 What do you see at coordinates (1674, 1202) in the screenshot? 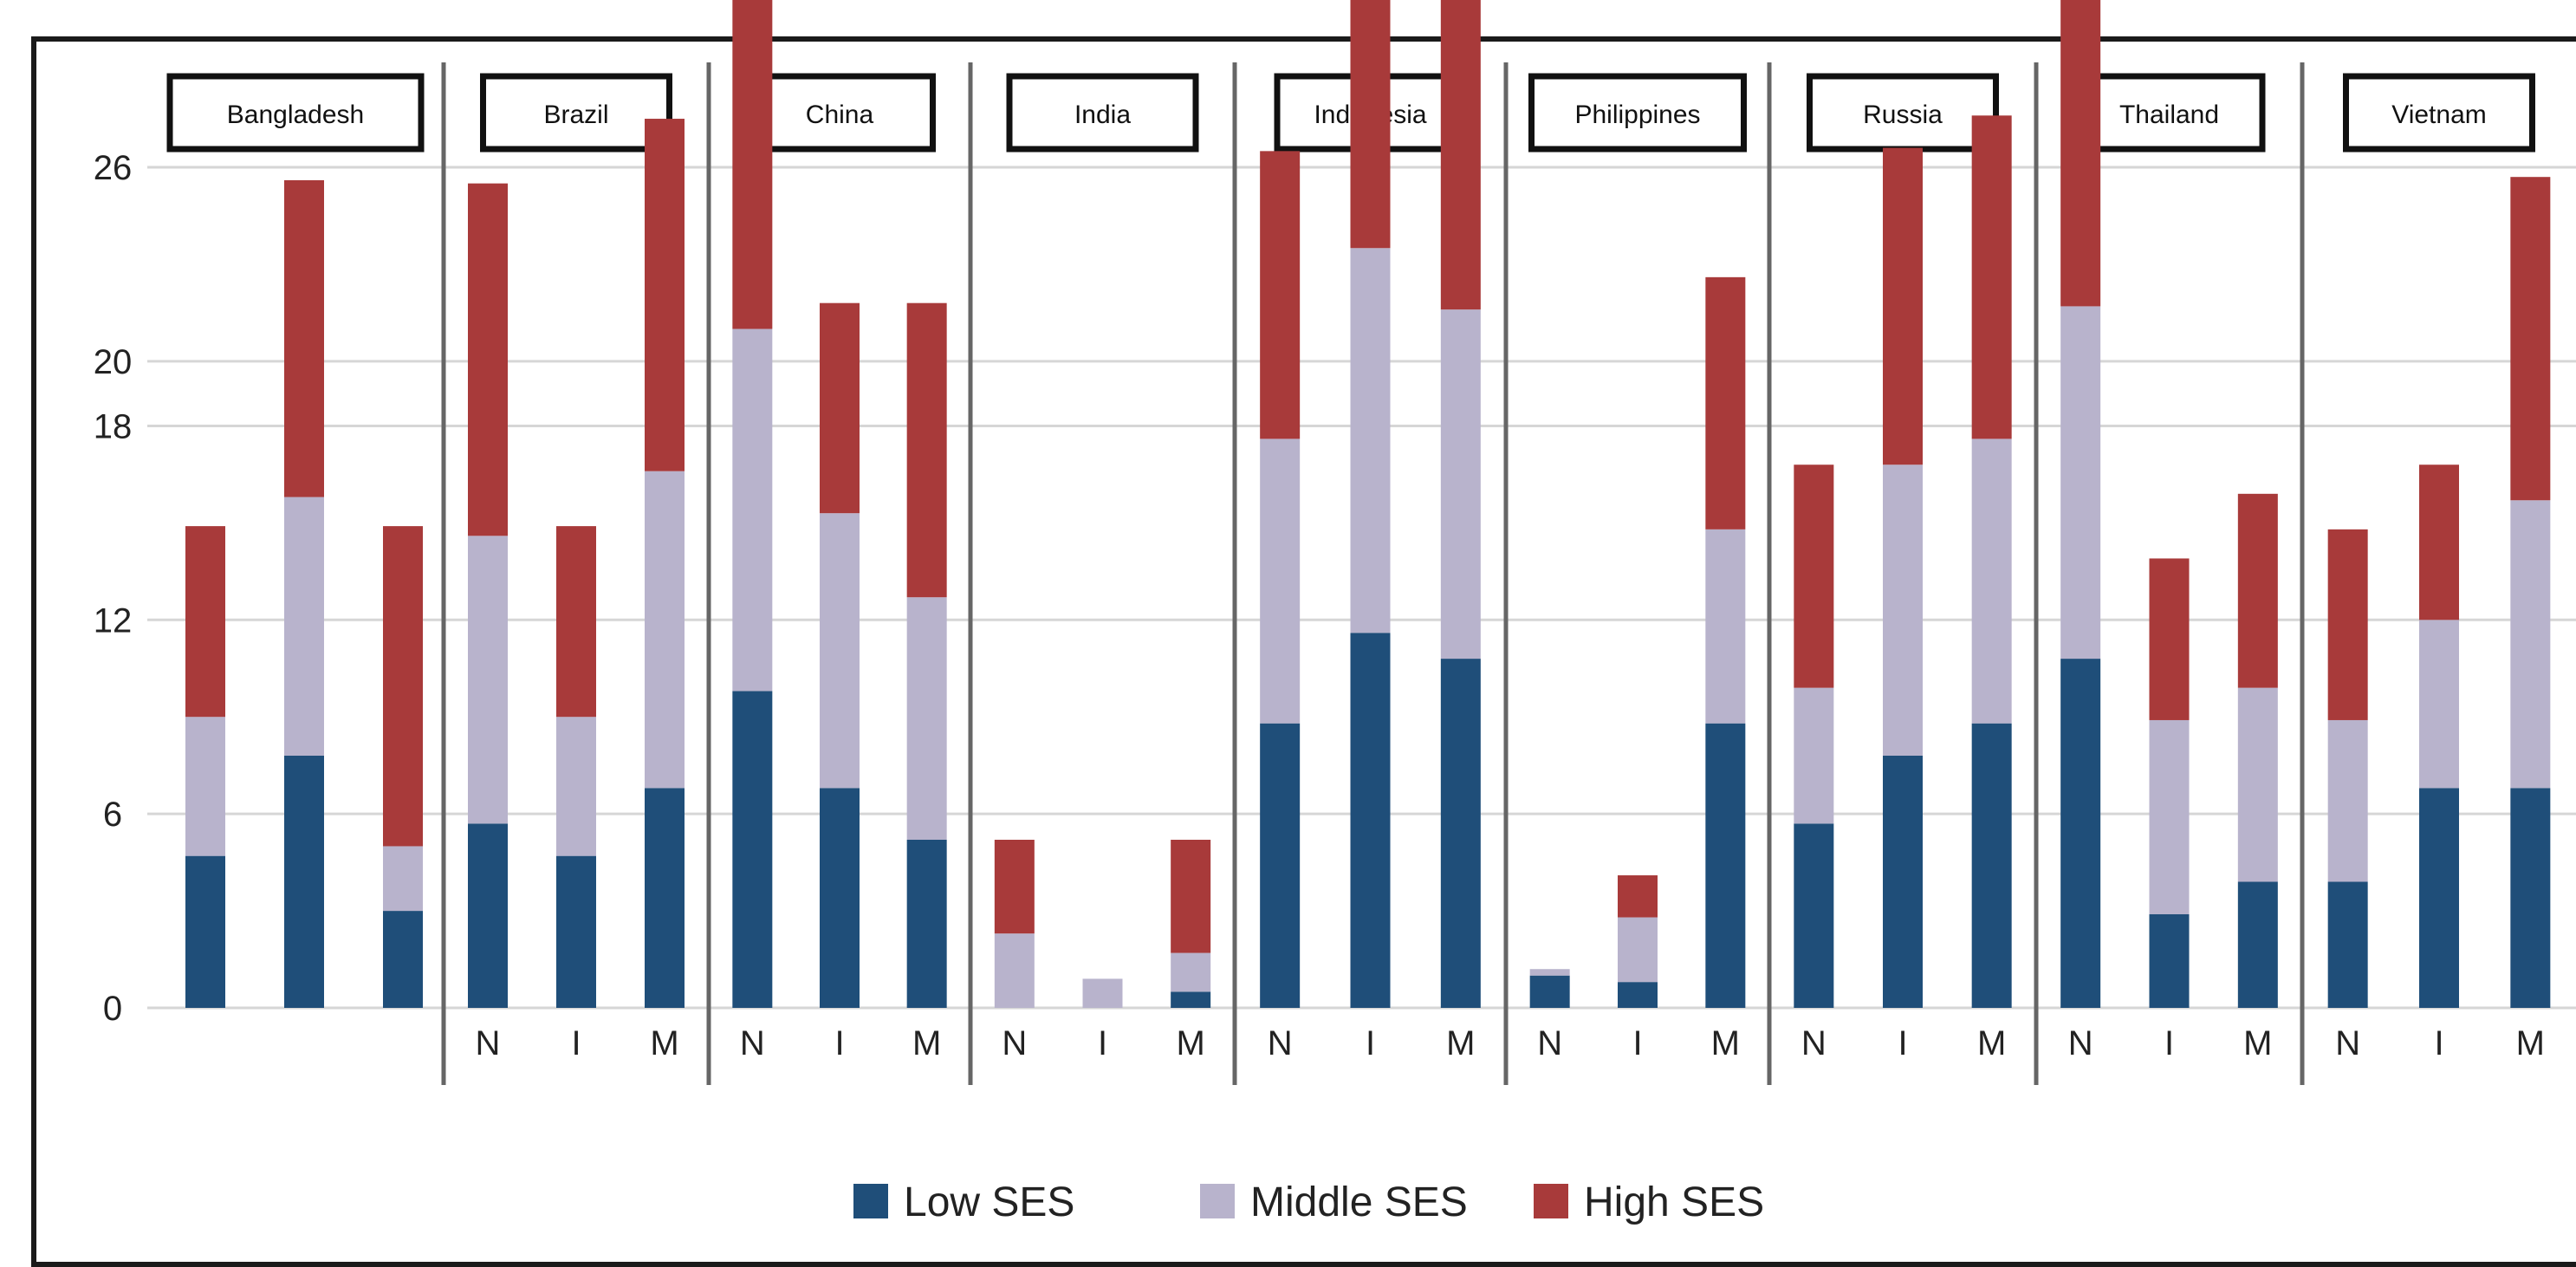
I see `legend-label: High SES` at bounding box center [1674, 1202].